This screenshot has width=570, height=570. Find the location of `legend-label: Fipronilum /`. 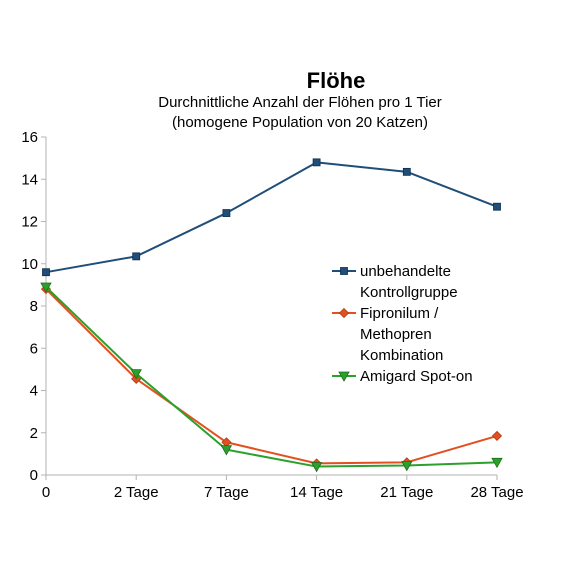

legend-label: Fipronilum / is located at coordinates (399, 313).